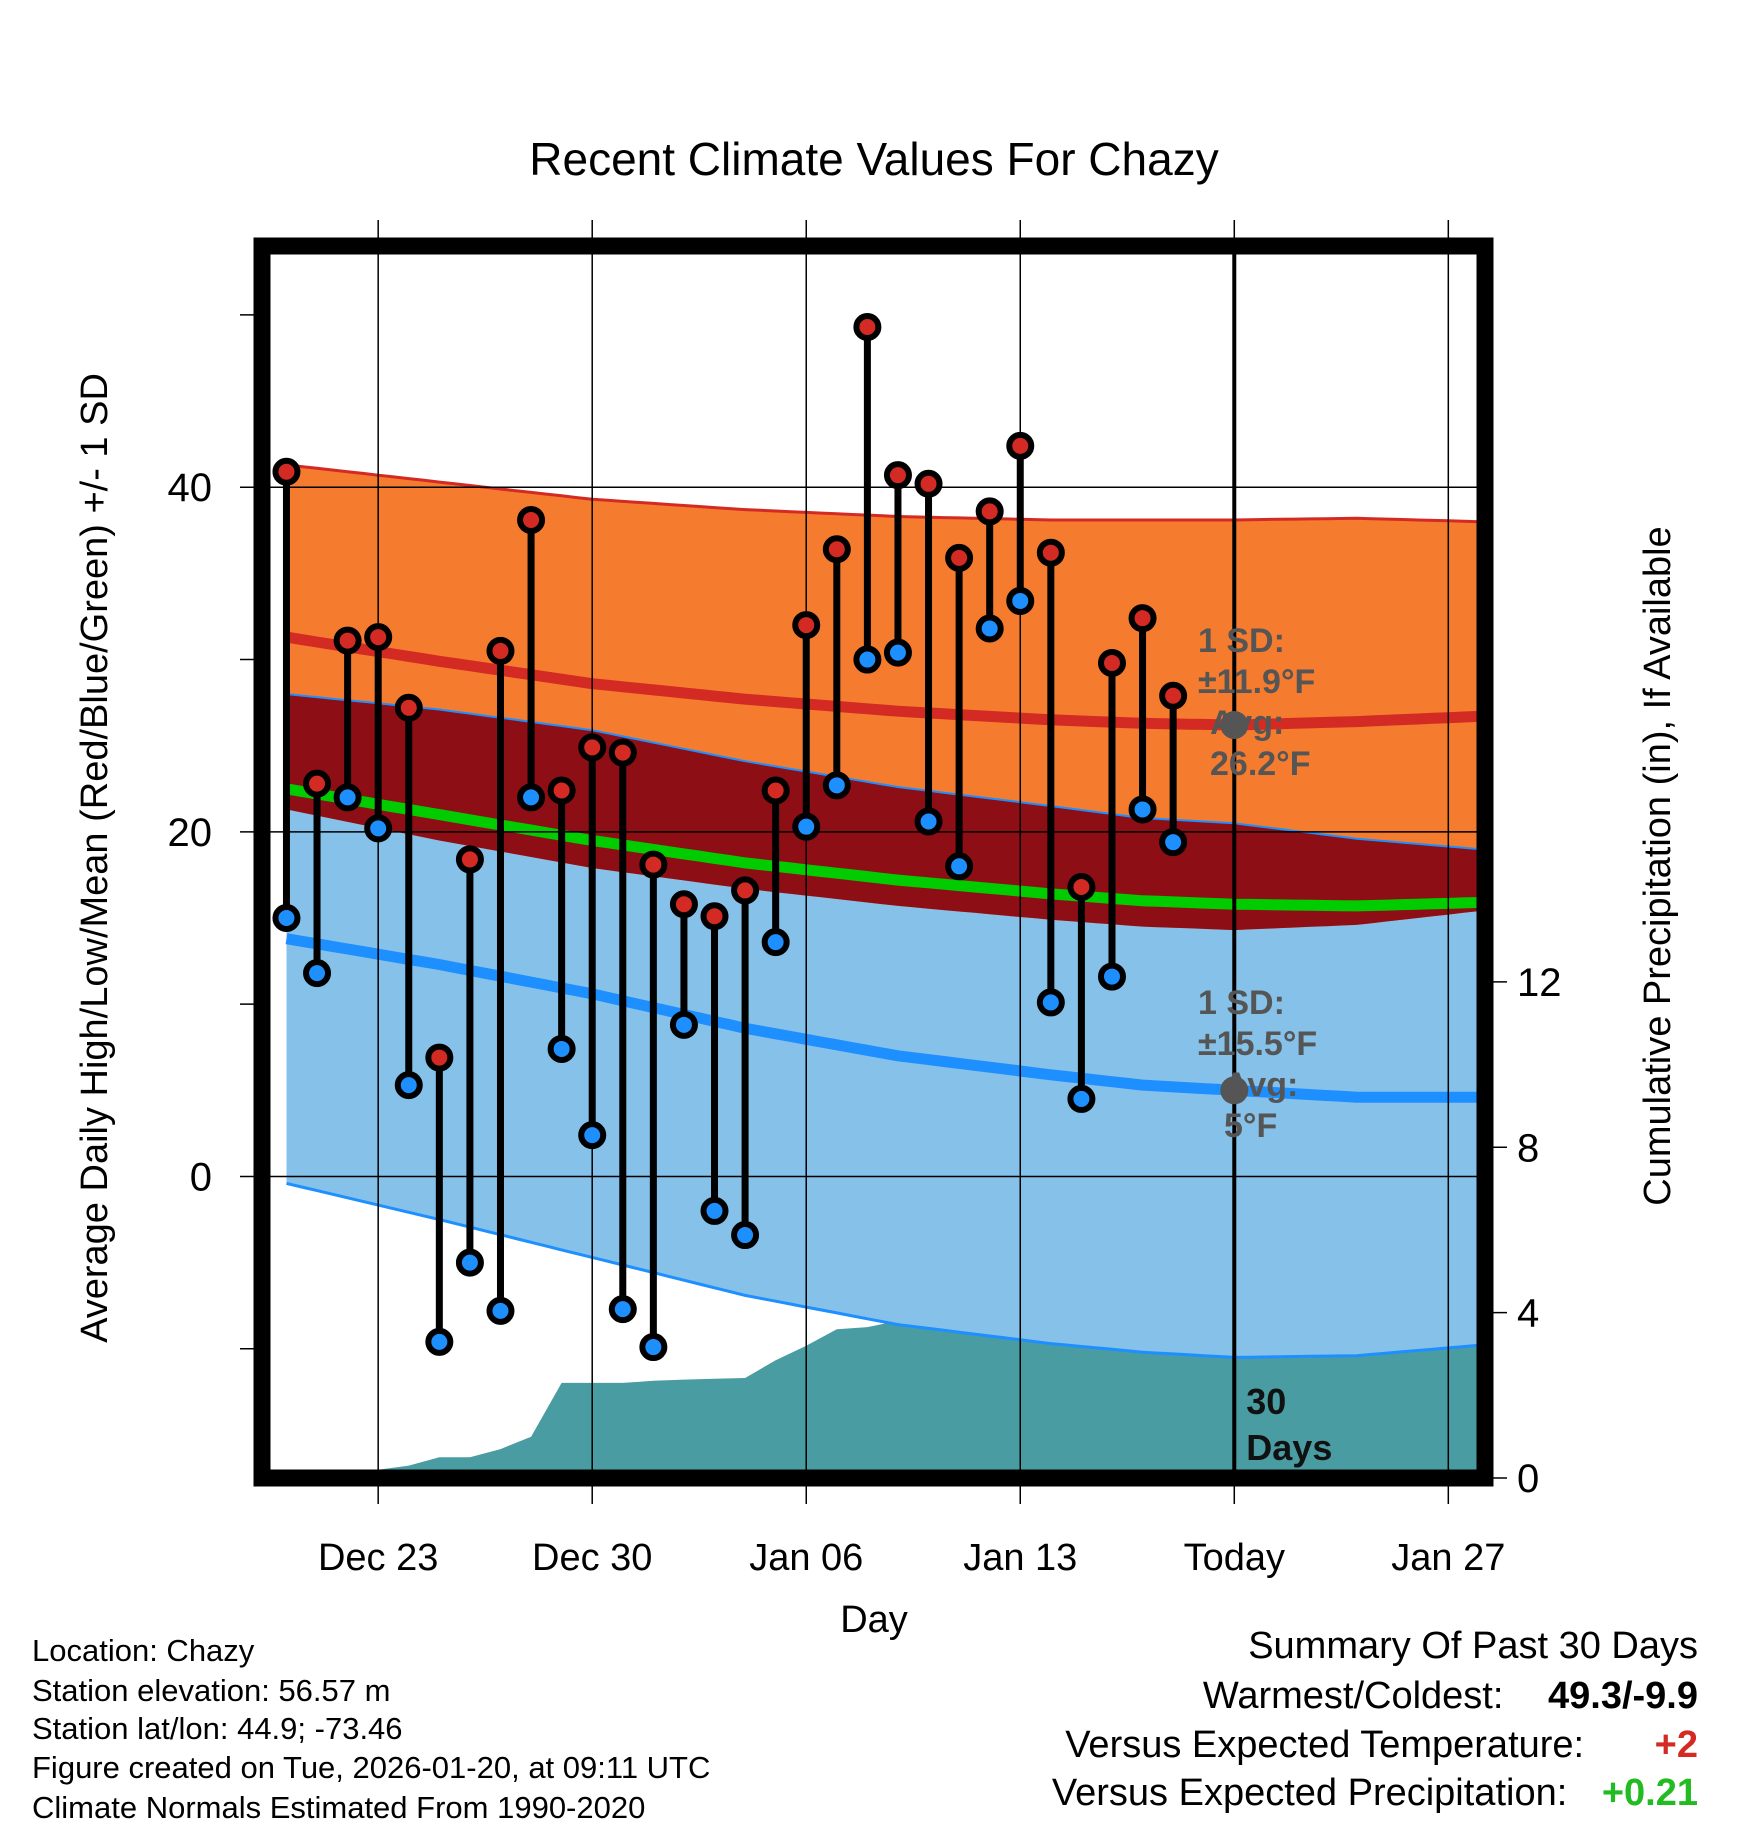 This screenshot has width=1748, height=1828. Describe the element at coordinates (1241, 641) in the screenshot. I see `high-annotation-text-0: 1 SD:` at that location.